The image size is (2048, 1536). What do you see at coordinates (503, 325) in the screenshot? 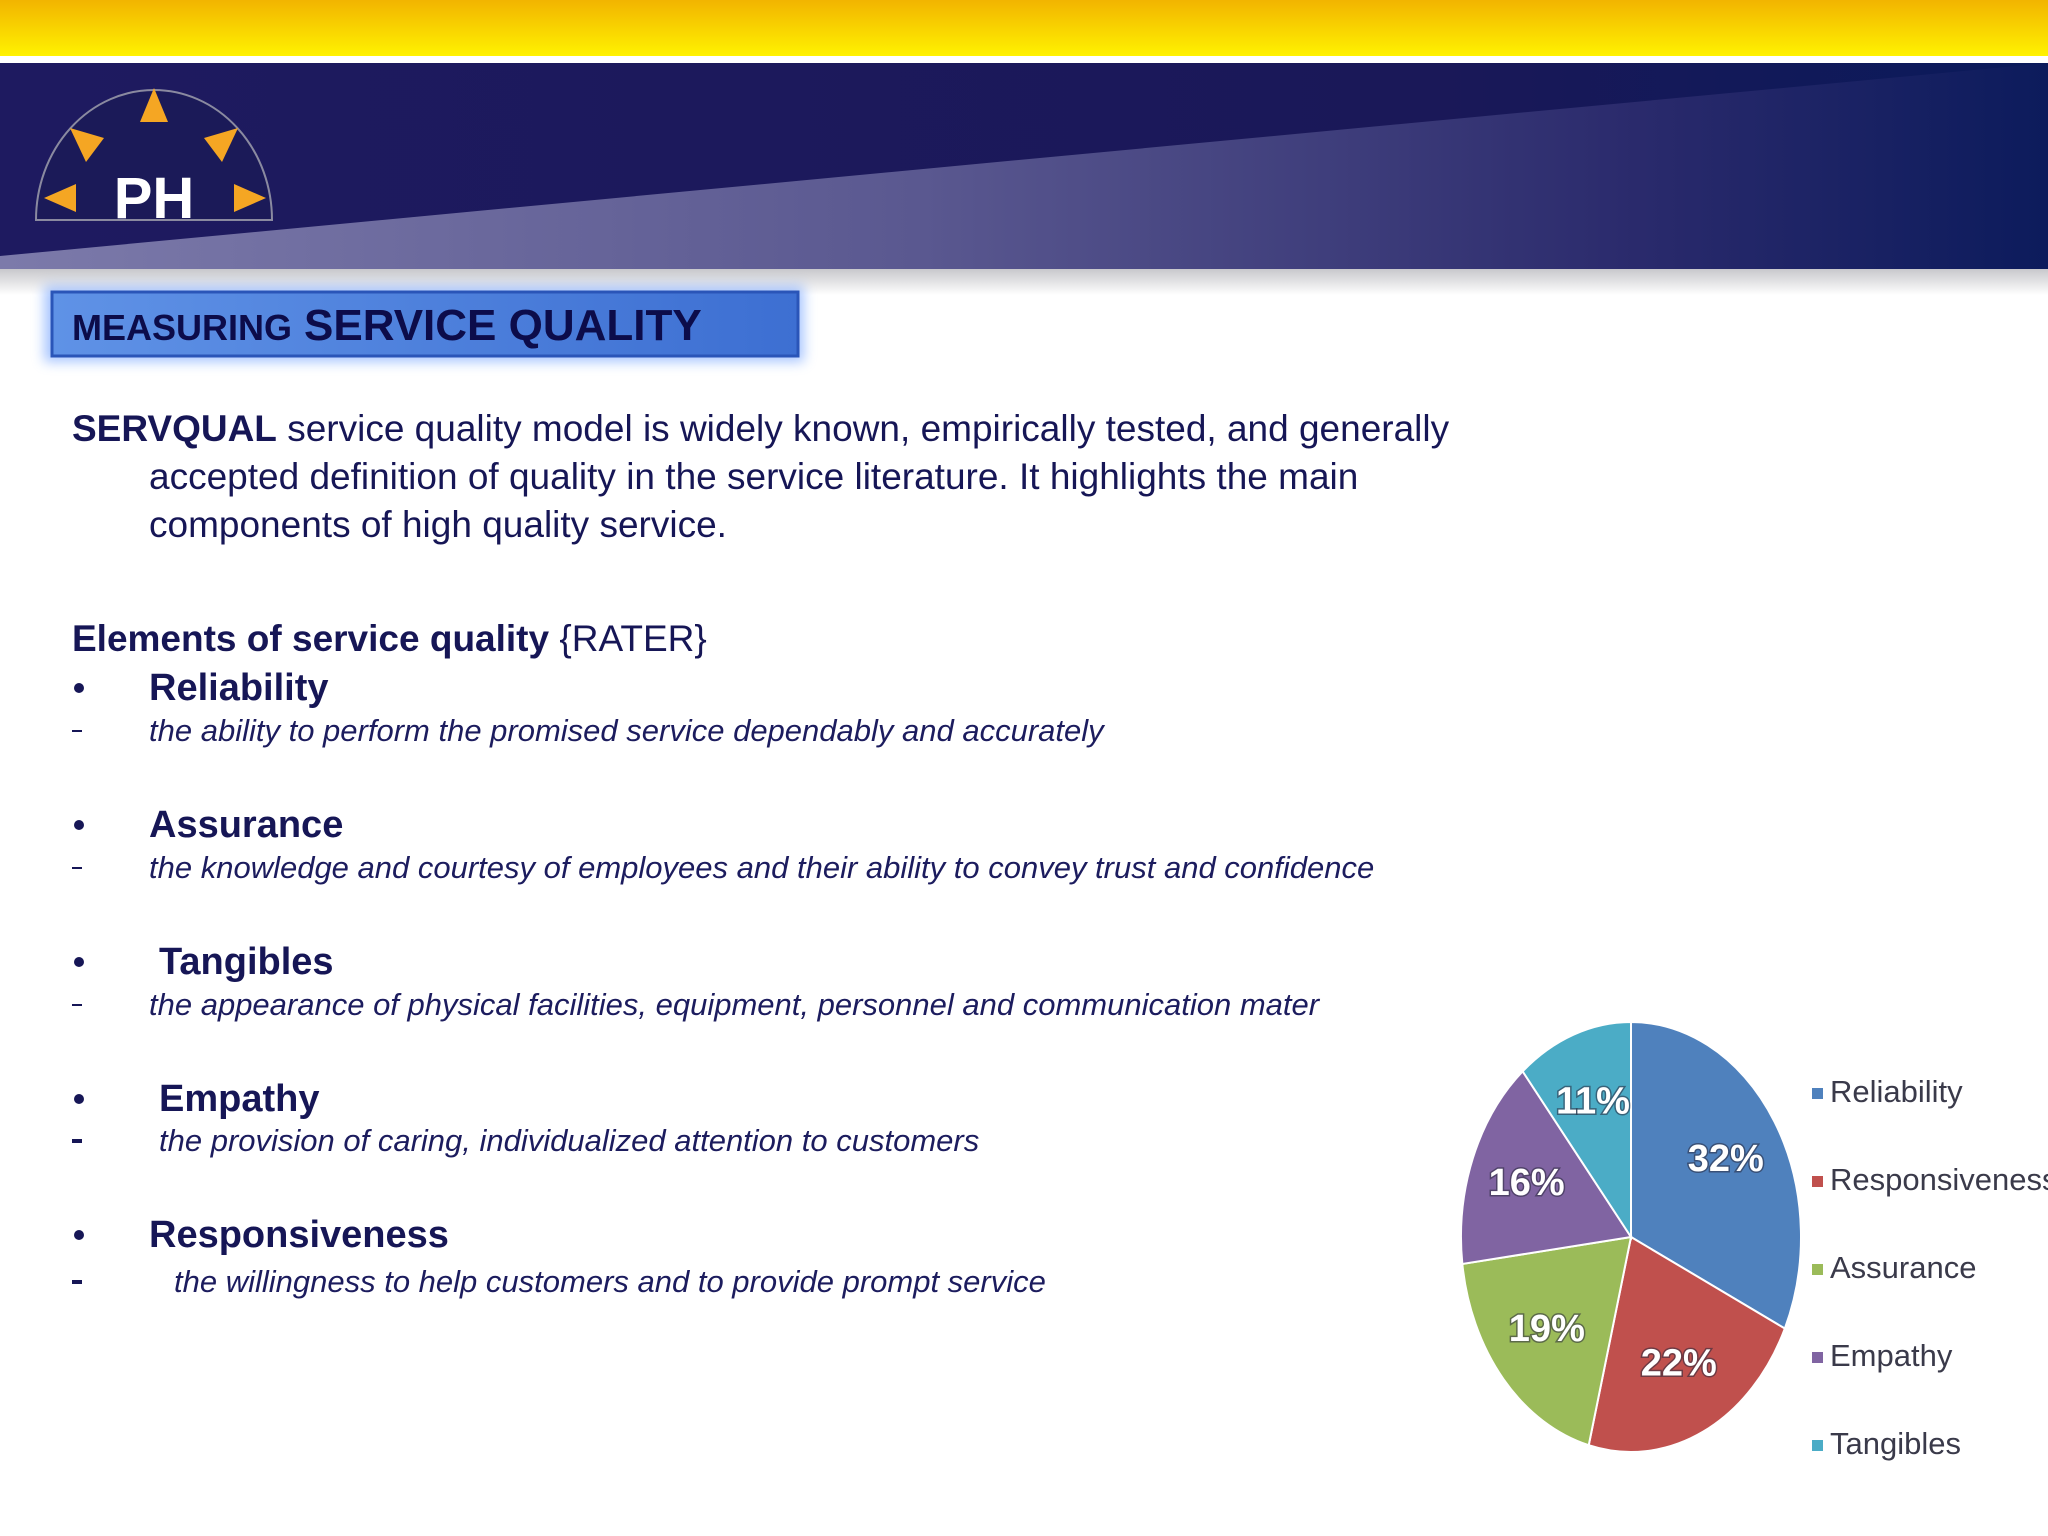
I see `title-large: SERVICE QUALITY` at bounding box center [503, 325].